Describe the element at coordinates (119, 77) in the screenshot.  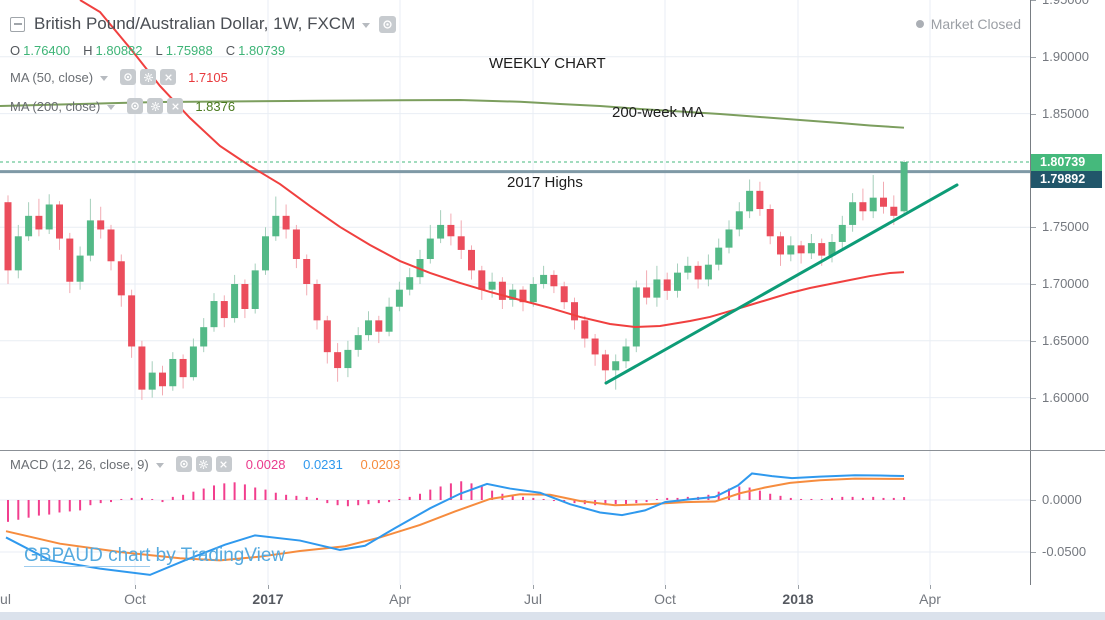
I see `indicator-ma50: MA (50, close) 1.7105` at that location.